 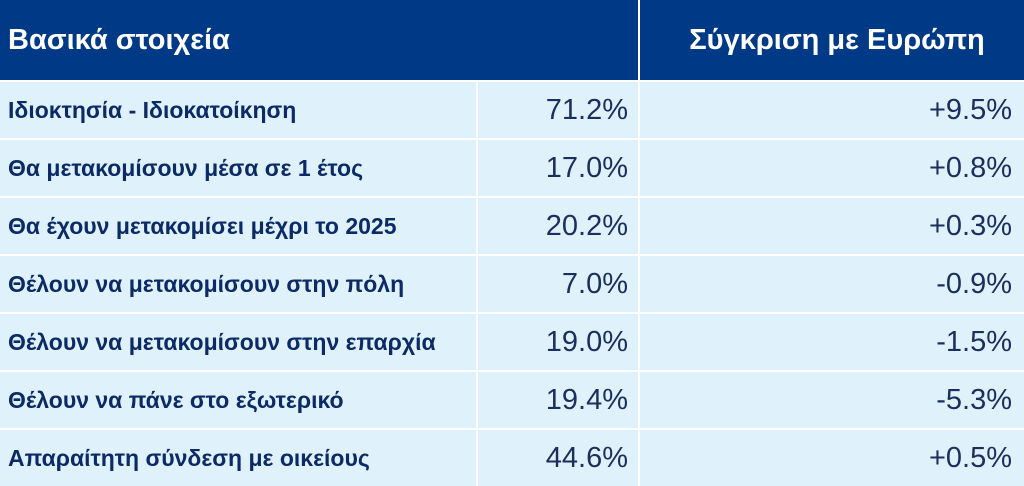 I want to click on row-label: Θα μετακομίσουν μέσα σε 1 έτος, so click(x=238, y=168).